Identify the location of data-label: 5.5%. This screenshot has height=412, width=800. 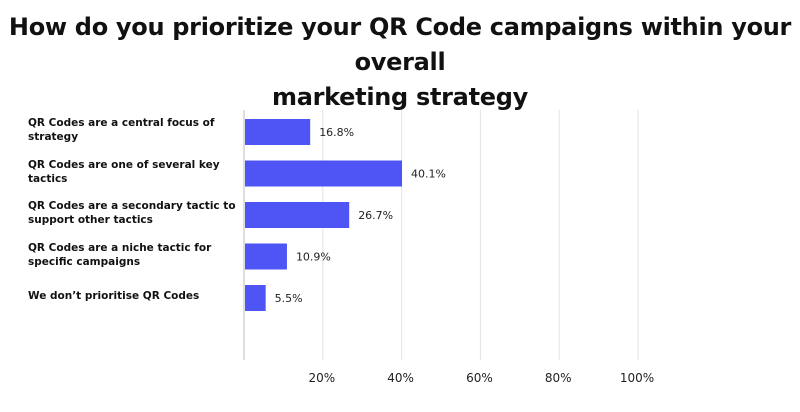
(289, 298).